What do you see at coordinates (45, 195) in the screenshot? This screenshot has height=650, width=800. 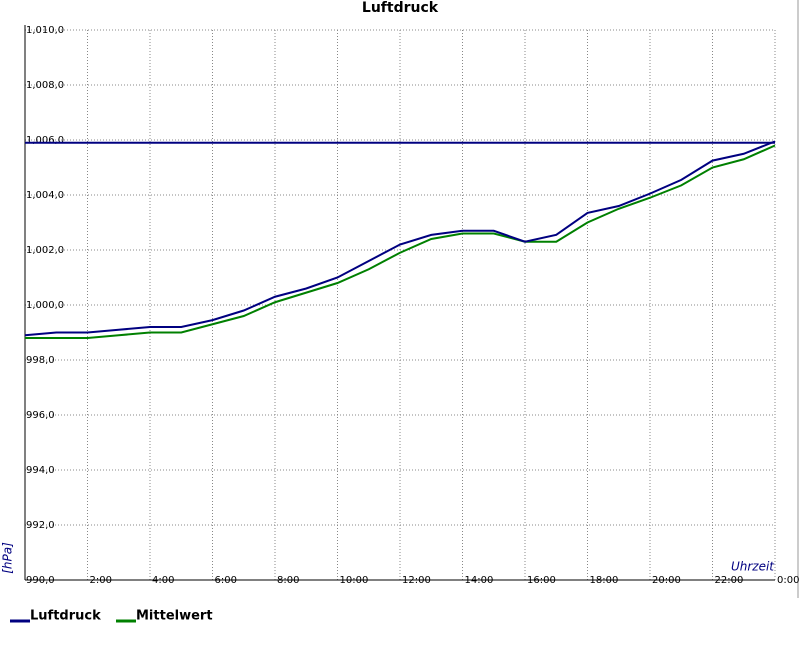 I see `y-tick-label: 1,004,0` at bounding box center [45, 195].